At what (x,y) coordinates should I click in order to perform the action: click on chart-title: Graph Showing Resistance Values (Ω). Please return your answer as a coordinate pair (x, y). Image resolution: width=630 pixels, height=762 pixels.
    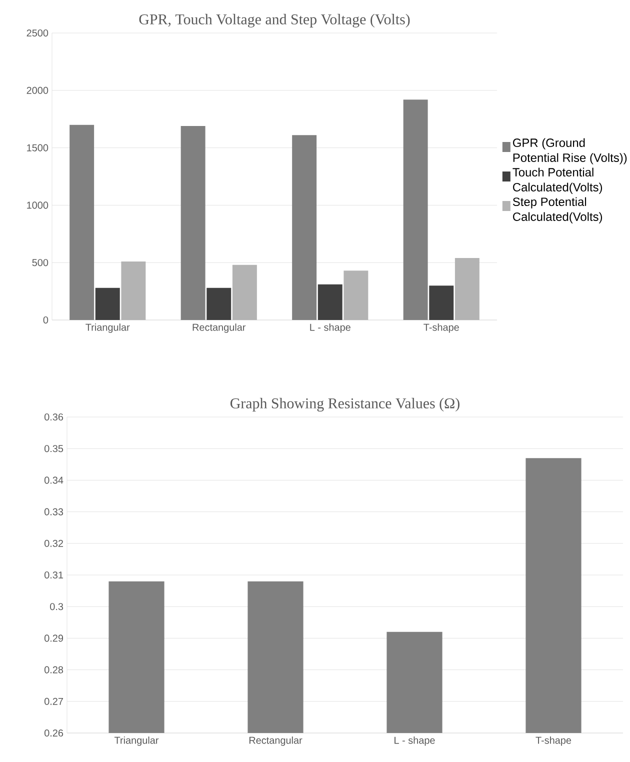
    Looking at the image, I should click on (345, 405).